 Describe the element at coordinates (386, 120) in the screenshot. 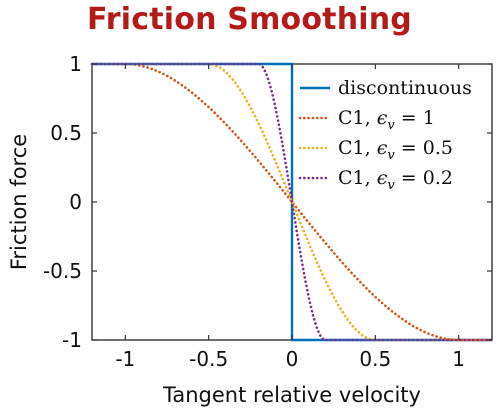

I see `legend-label-2: C1, ϵv = 1` at that location.